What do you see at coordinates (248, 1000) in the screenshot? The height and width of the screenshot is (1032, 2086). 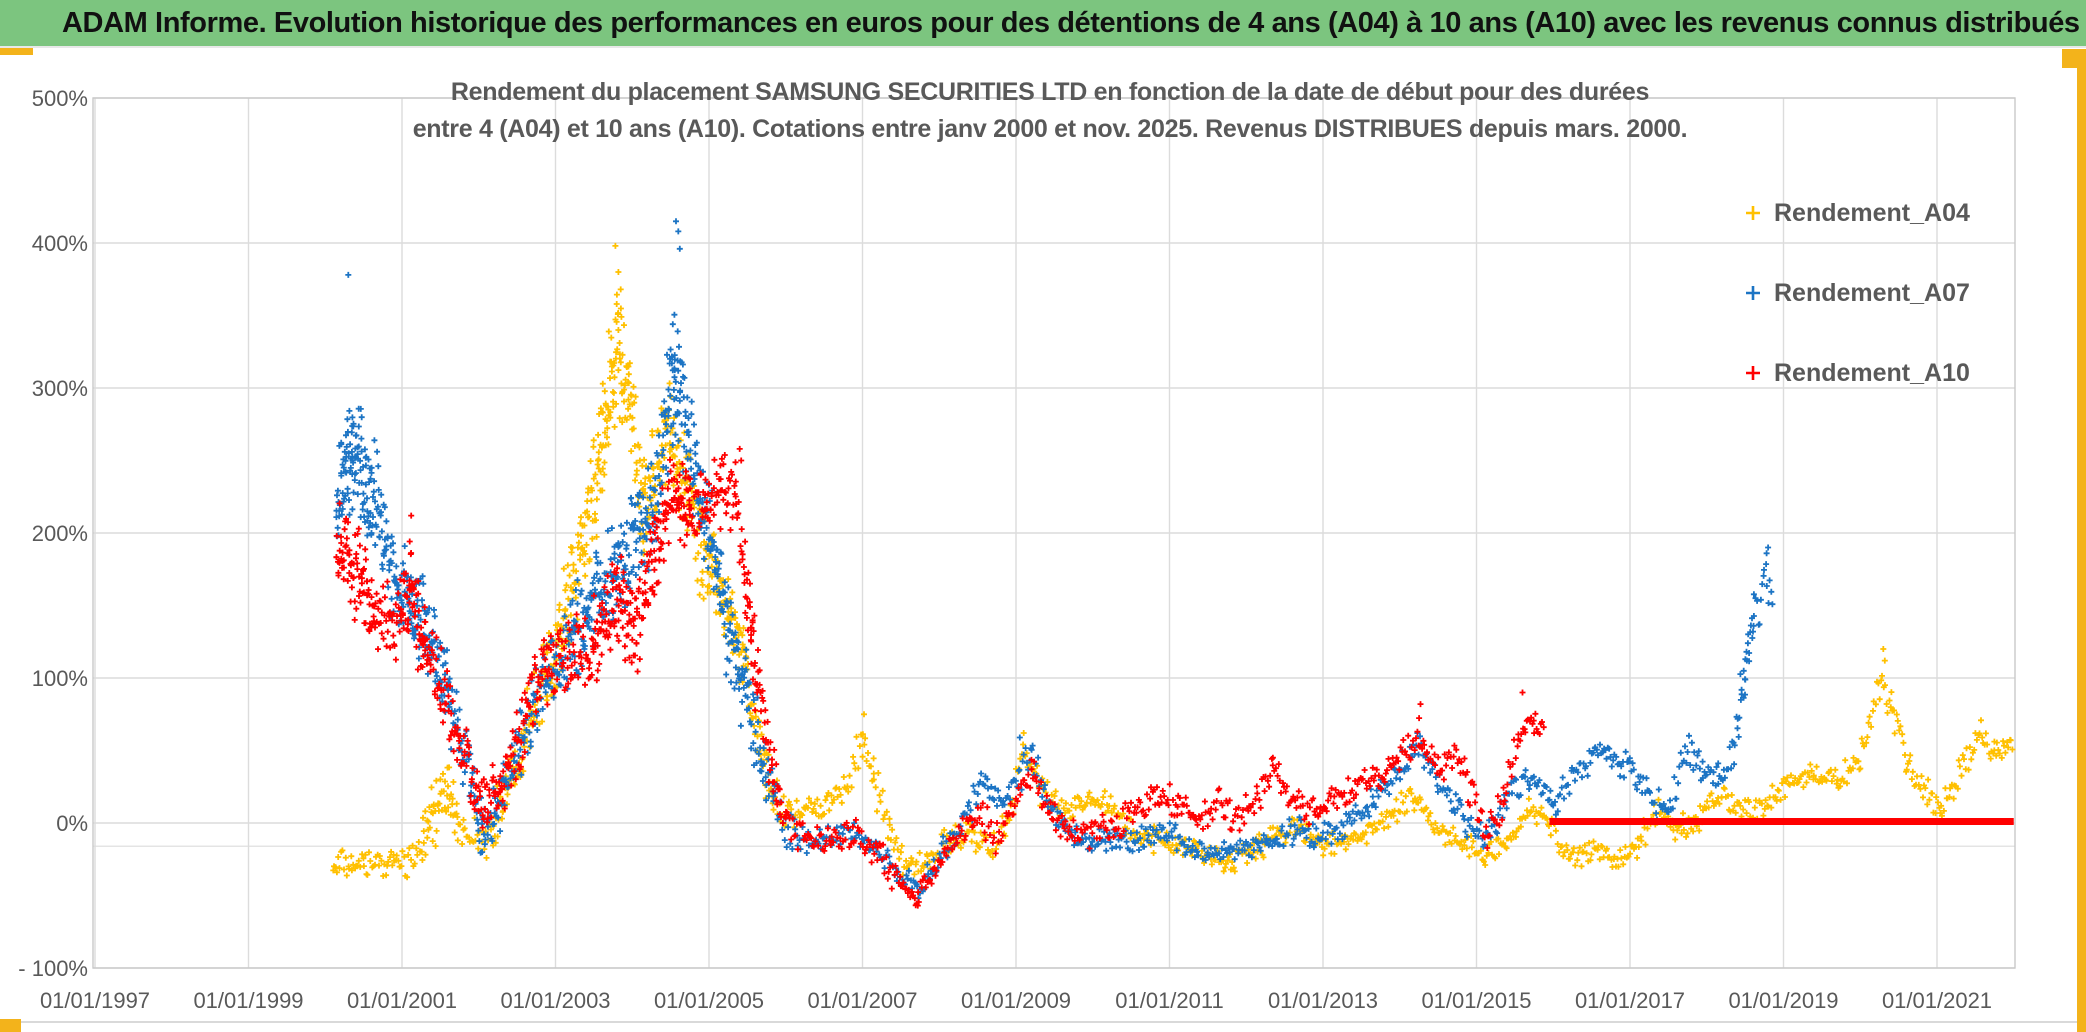 I see `x-axis-label: 01/01/1999` at bounding box center [248, 1000].